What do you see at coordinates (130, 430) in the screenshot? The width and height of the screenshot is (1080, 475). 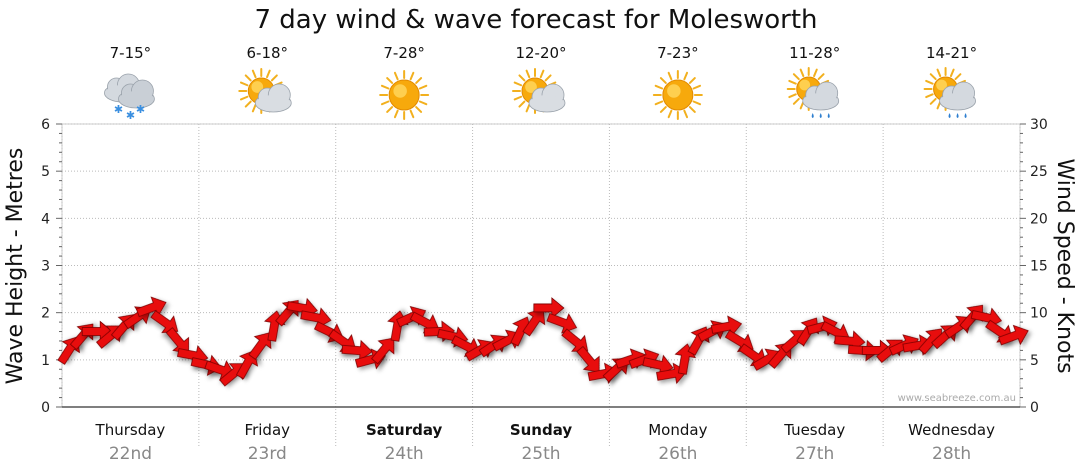 I see `day-name-label: Thursday` at bounding box center [130, 430].